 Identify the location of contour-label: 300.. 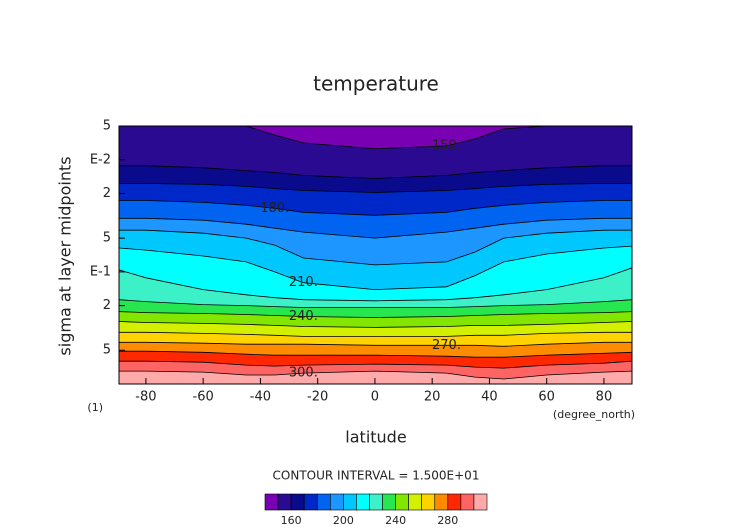
(303, 373).